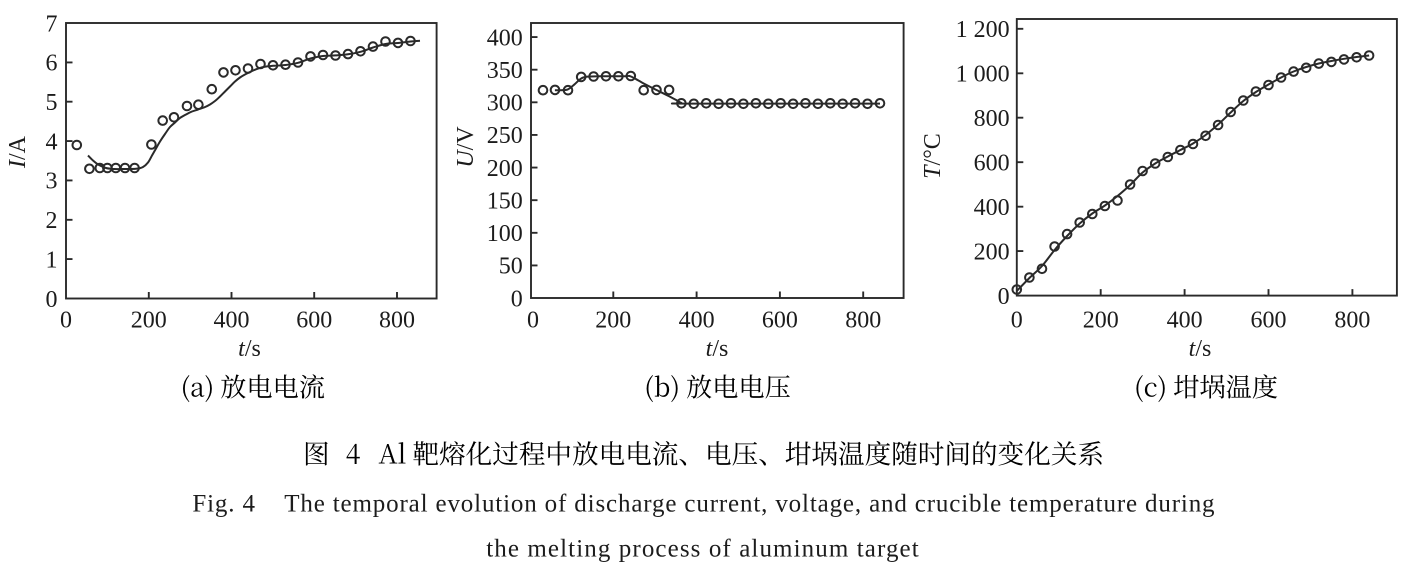 Image resolution: width=1407 pixels, height=572 pixels. Describe the element at coordinates (505, 202) in the screenshot. I see `svg-text: 150` at that location.